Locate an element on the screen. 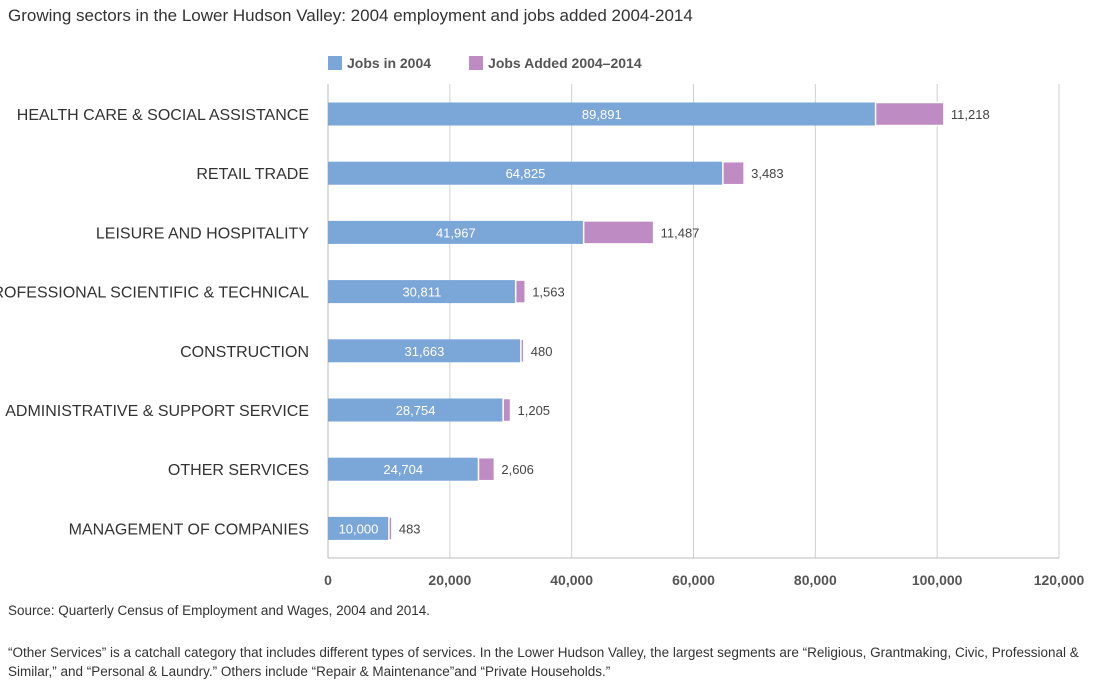  data-label-jobs-added: 11,218 is located at coordinates (970, 114).